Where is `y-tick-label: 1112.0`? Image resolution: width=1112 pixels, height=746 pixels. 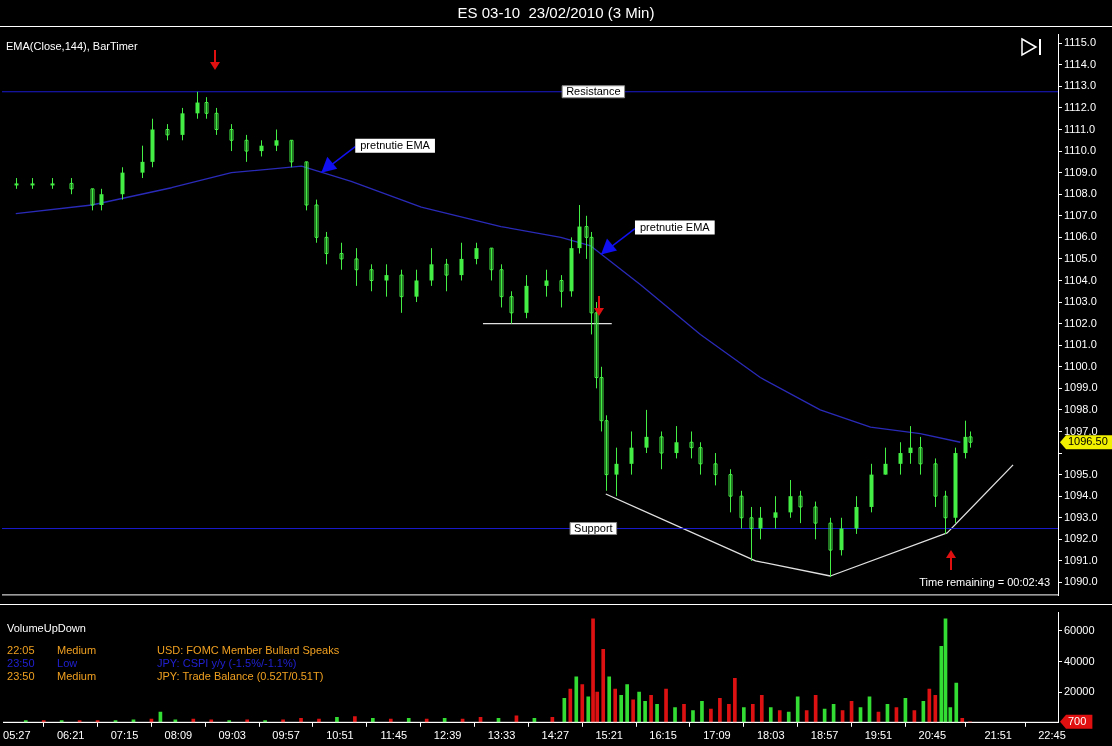 y-tick-label: 1112.0 is located at coordinates (1080, 106).